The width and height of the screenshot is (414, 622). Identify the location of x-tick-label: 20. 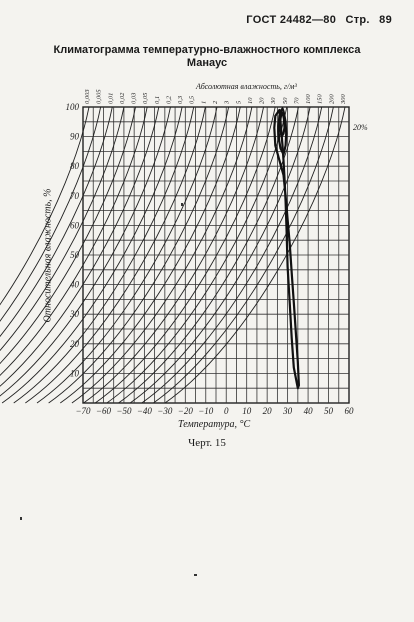
(268, 411).